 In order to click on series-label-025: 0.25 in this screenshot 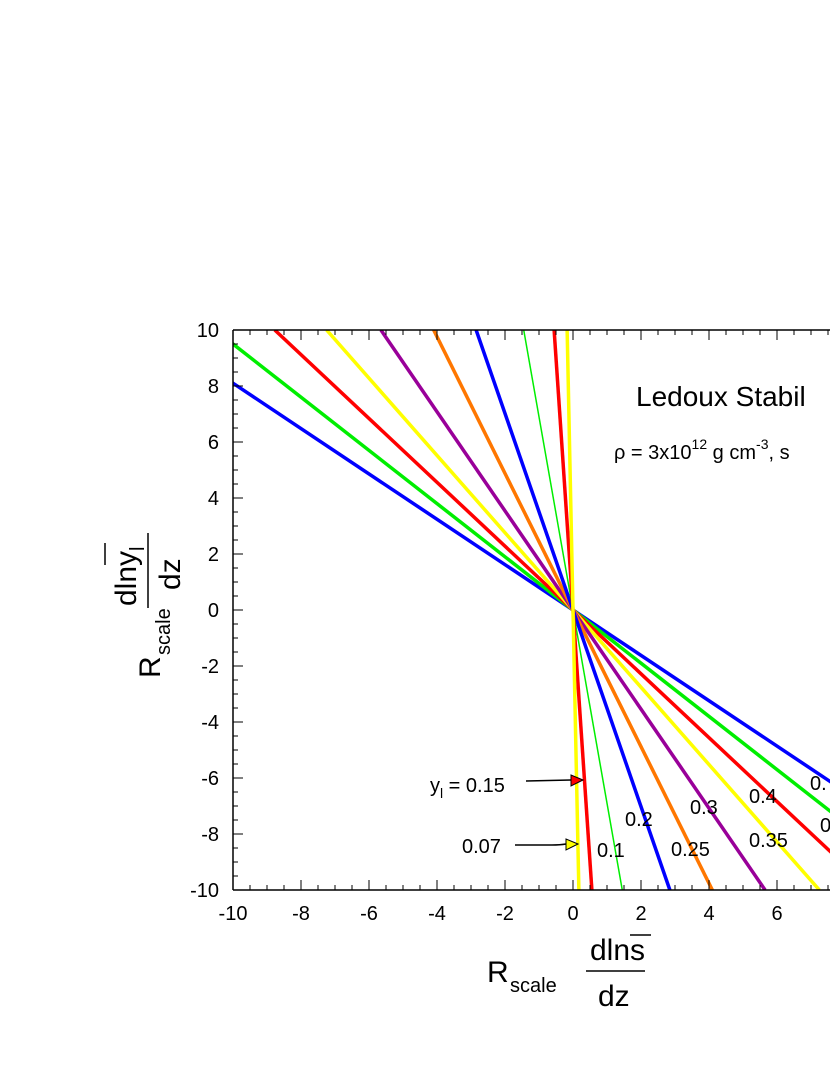, I will do `click(690, 850)`.